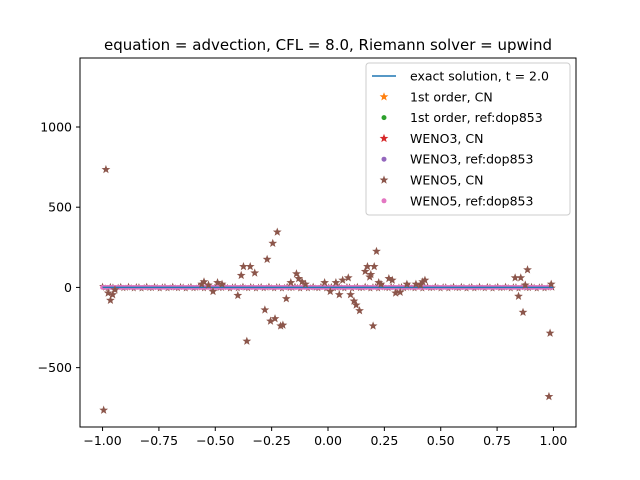 This screenshot has height=480, width=640. I want to click on legend-label: WENO5, CN, so click(446, 180).